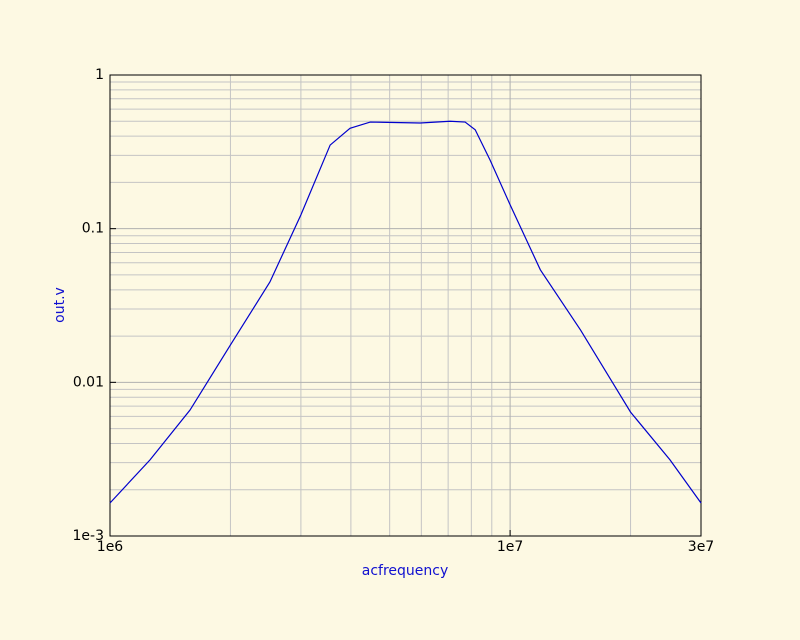 The height and width of the screenshot is (640, 800). I want to click on y-tick-label: 0.1, so click(93, 229).